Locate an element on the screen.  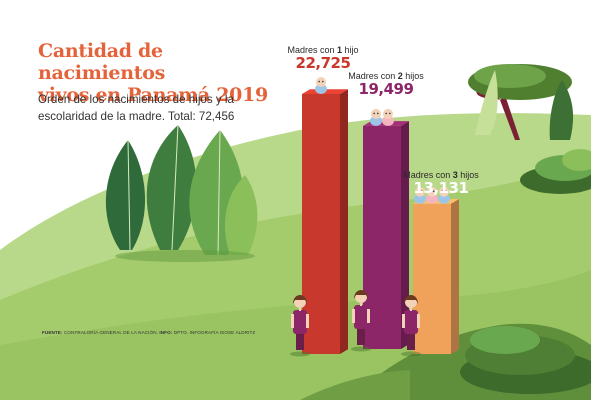
bar-label-3: Madres con 3 hijos 13,131 is located at coordinates (441, 183).